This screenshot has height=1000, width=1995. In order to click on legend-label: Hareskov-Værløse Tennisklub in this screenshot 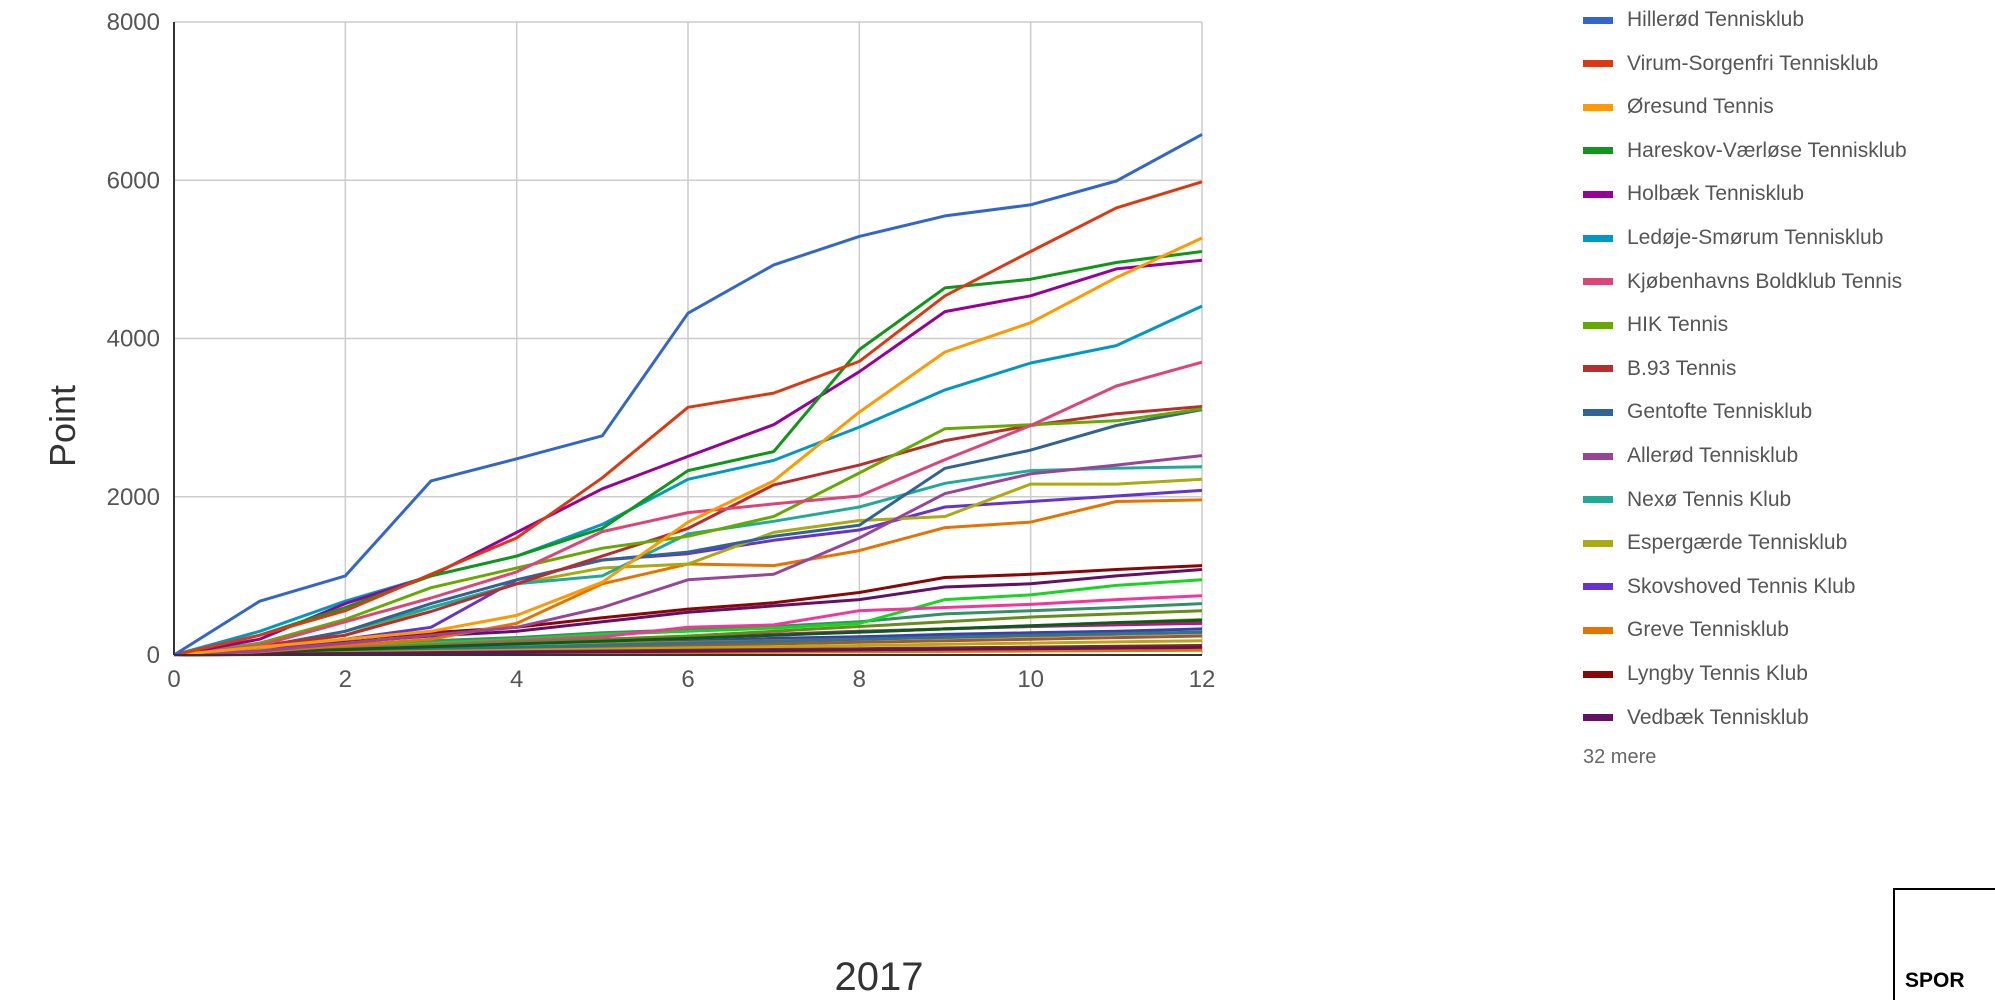, I will do `click(1767, 150)`.